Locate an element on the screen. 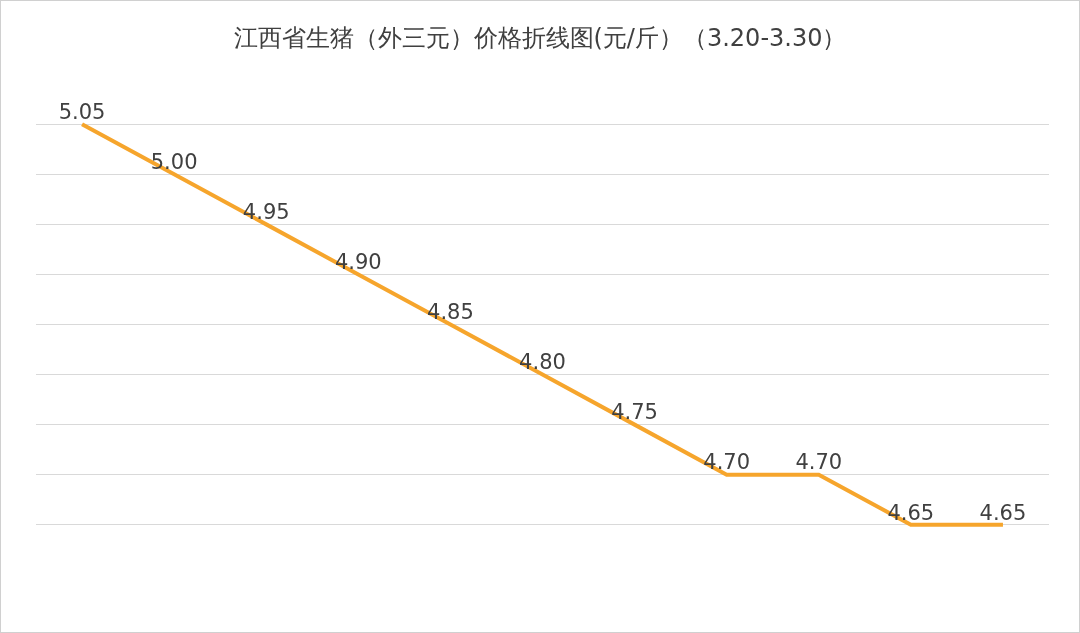  data-label: 5.05 is located at coordinates (82, 112).